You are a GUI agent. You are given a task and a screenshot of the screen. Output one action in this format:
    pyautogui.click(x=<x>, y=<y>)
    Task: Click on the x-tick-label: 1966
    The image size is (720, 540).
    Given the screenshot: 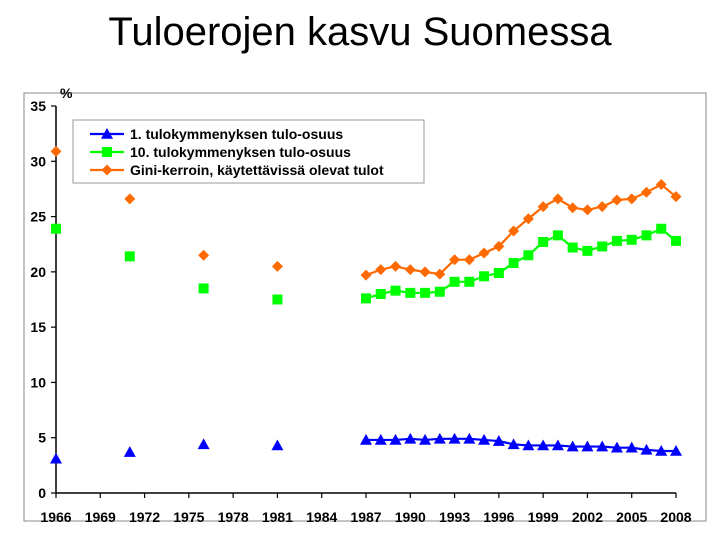 What is the action you would take?
    pyautogui.click(x=55, y=517)
    